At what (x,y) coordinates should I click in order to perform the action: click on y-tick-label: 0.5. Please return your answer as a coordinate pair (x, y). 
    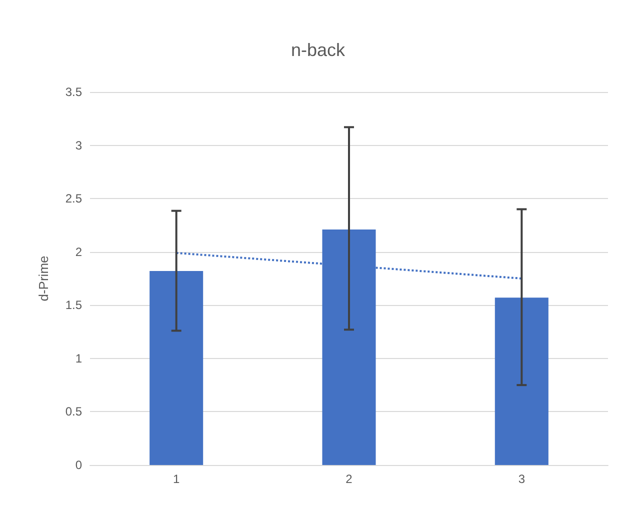
    Looking at the image, I should click on (73, 411).